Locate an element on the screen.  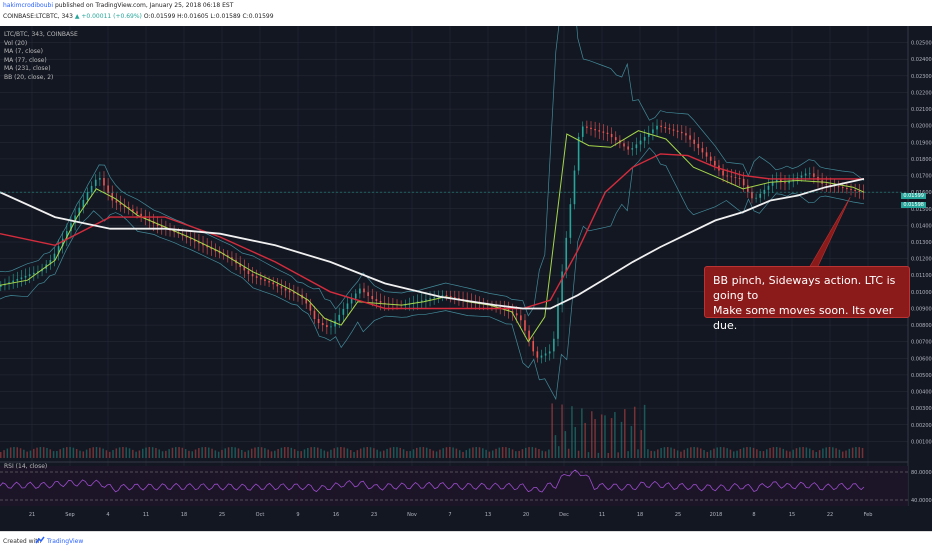
y-tick-label: 0.00600 is located at coordinates (921, 359).